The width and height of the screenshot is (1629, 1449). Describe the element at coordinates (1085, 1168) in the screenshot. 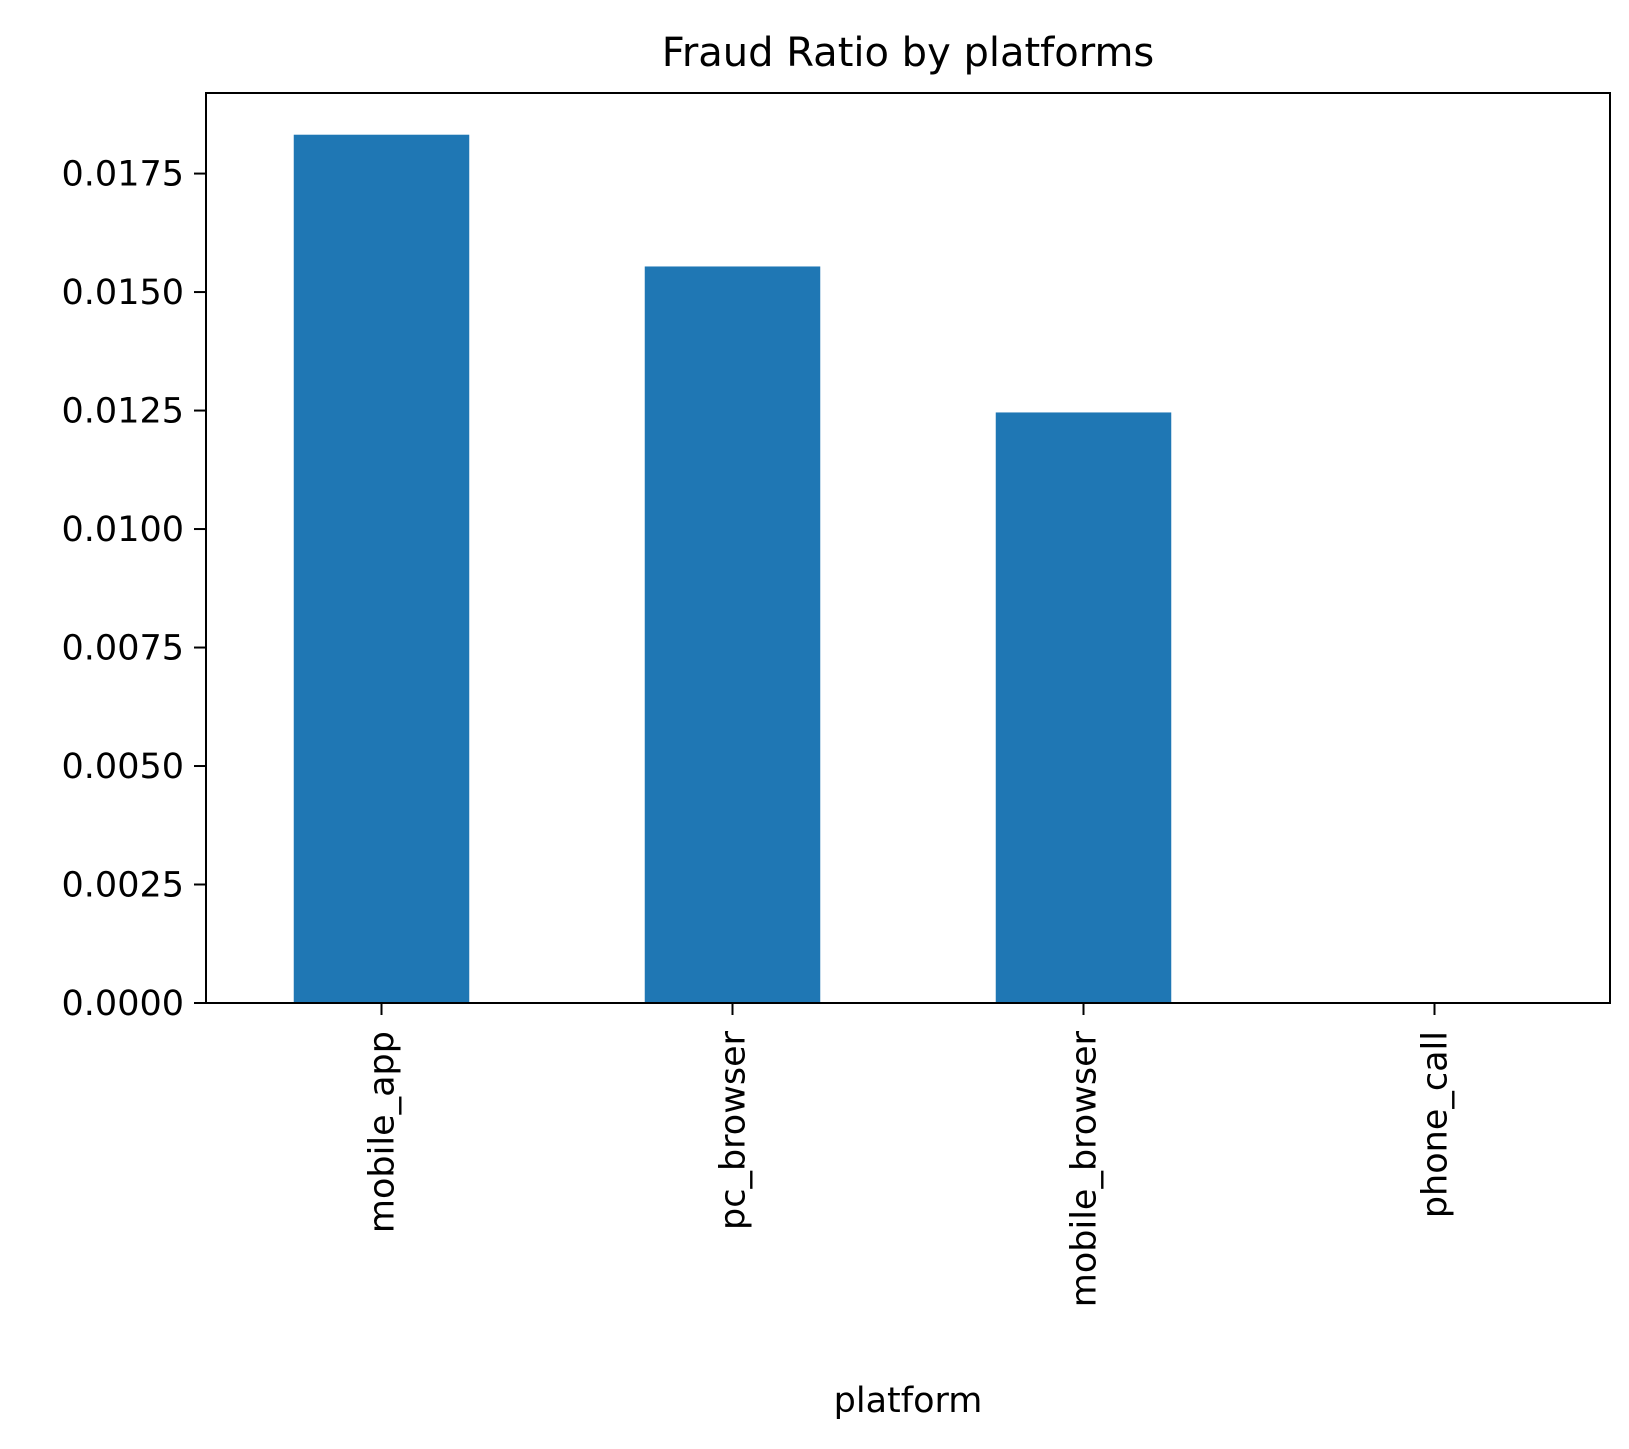

I see `x-tick-label: mobile_browser` at that location.